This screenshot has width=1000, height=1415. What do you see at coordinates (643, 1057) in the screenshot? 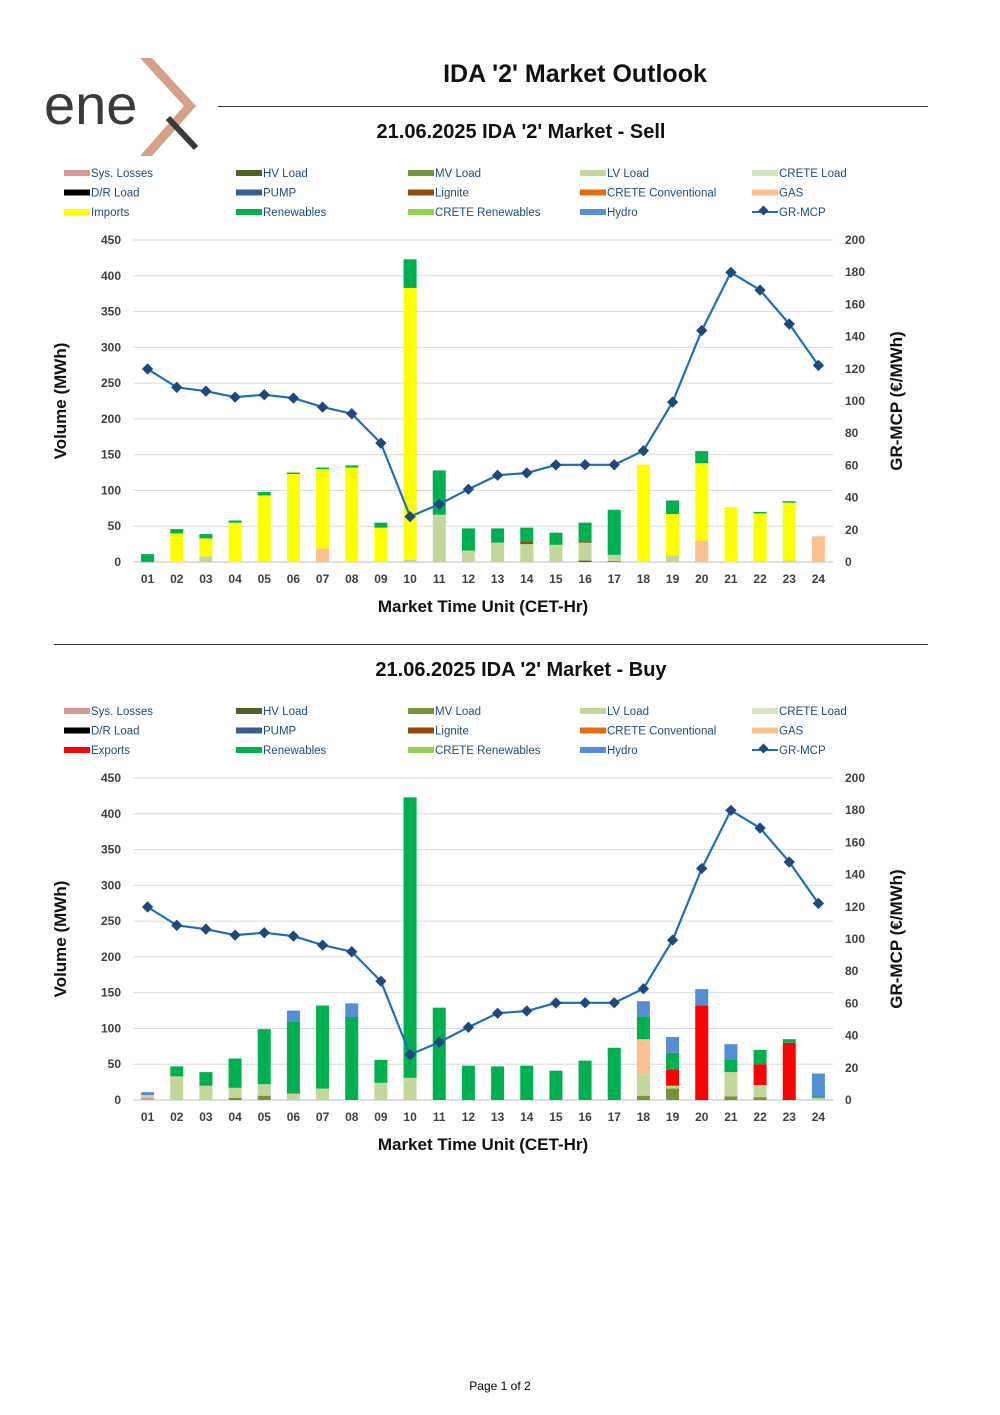
I see `bar-gas` at bounding box center [643, 1057].